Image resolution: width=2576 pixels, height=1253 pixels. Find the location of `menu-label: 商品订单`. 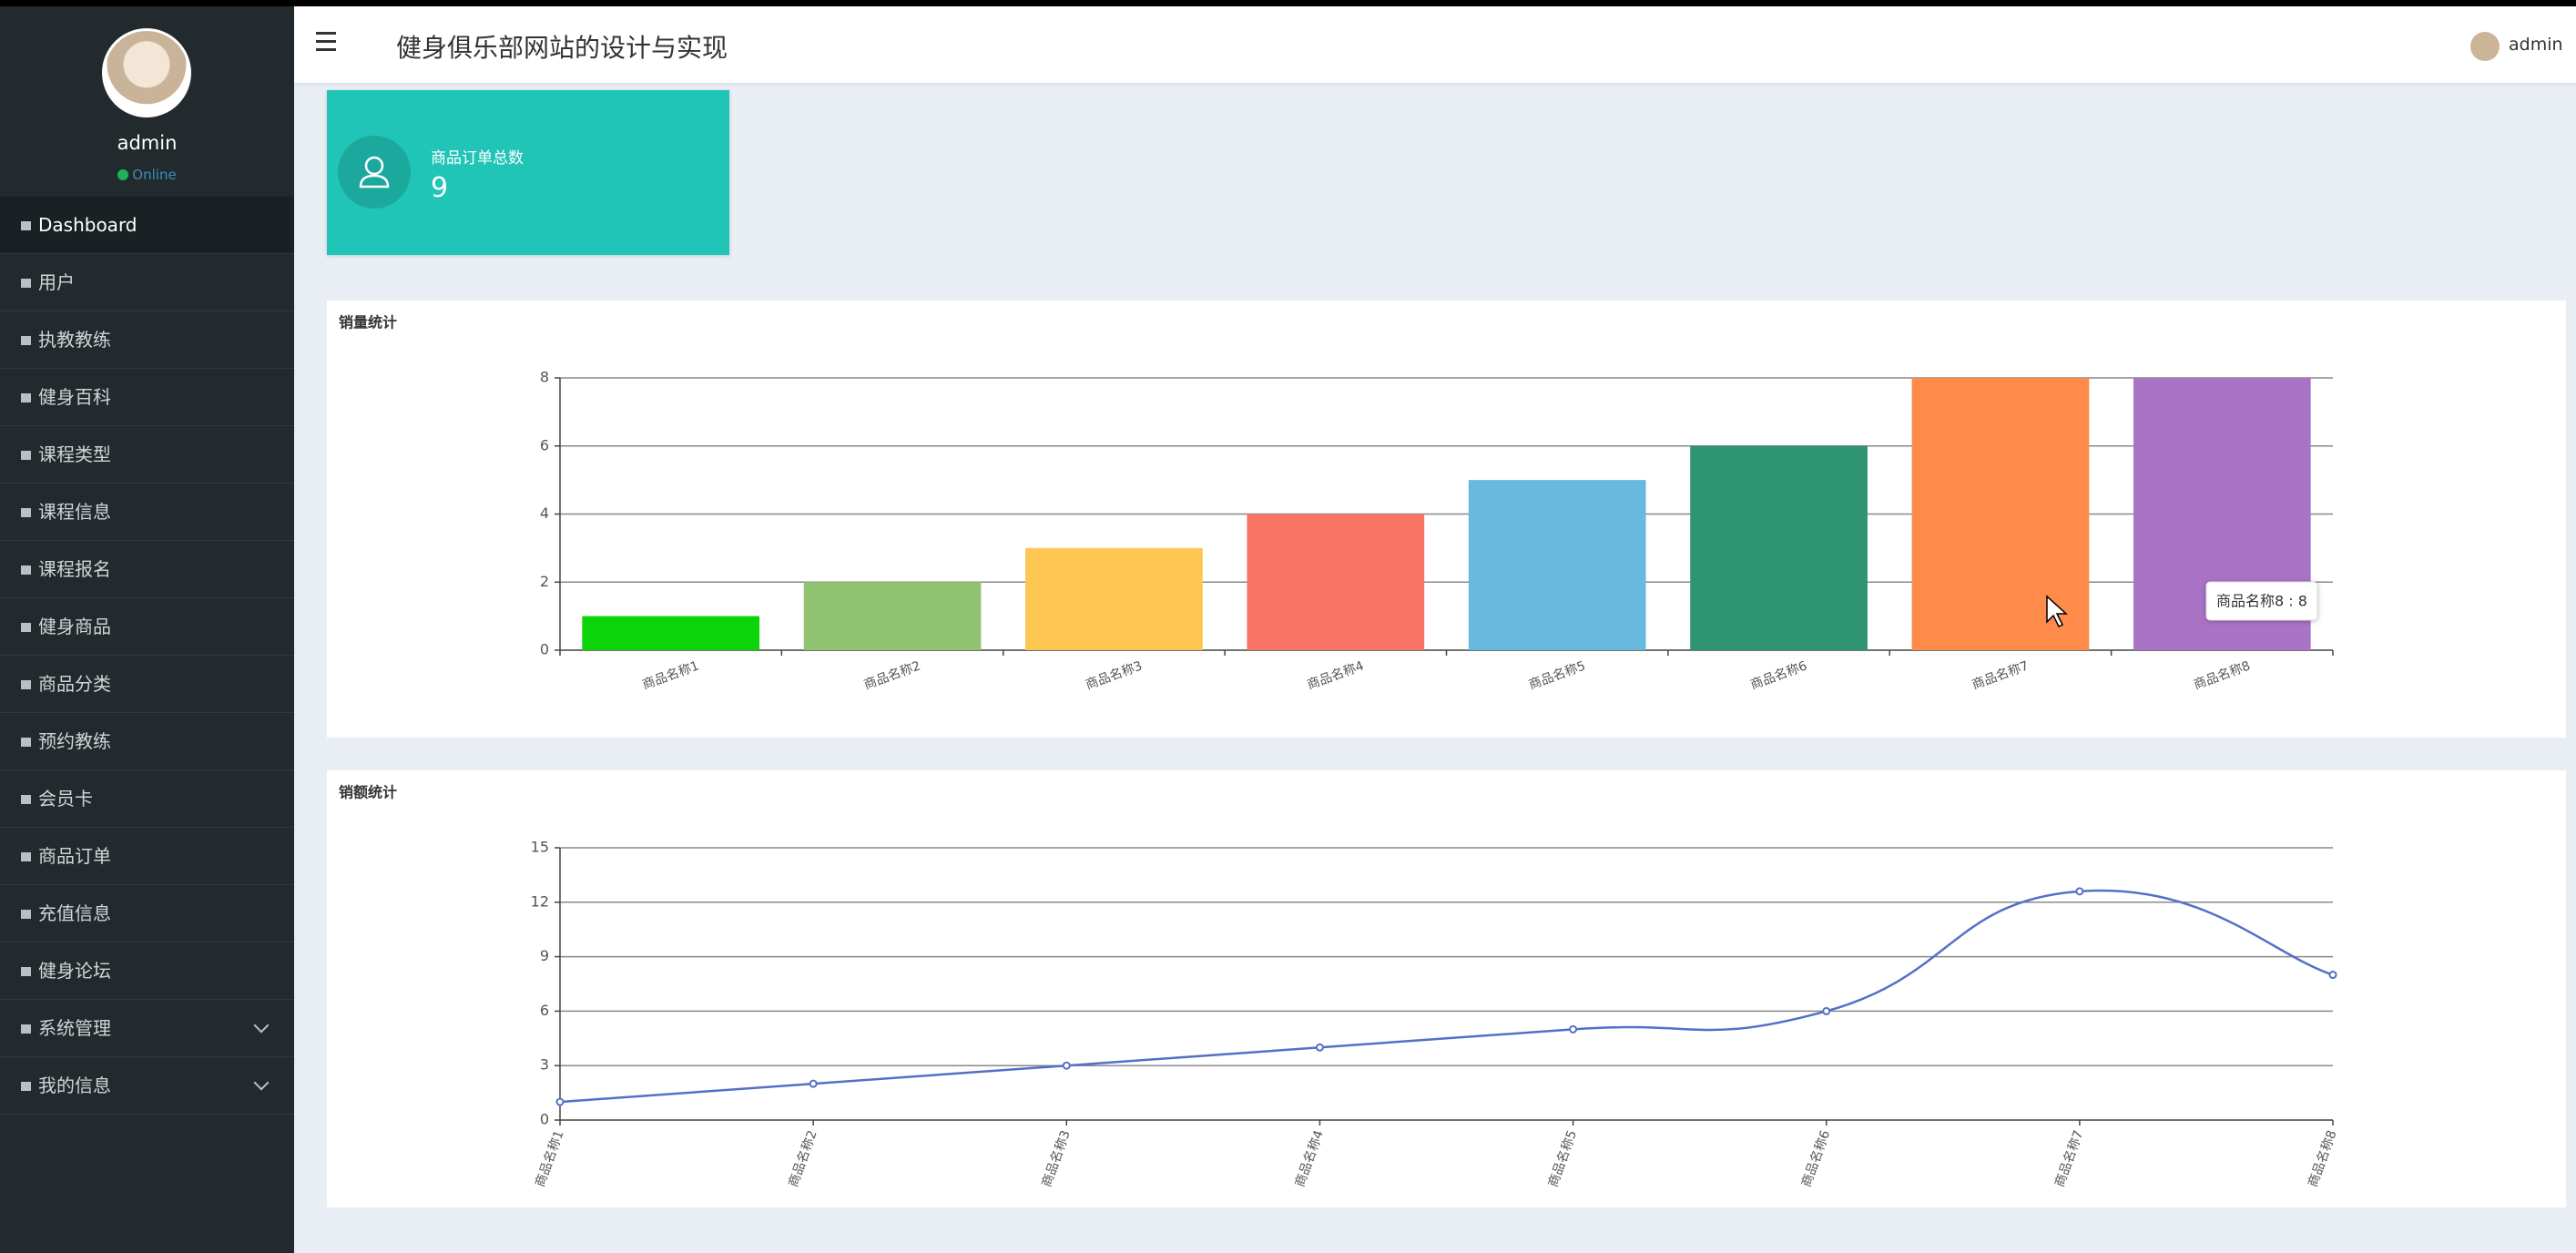

menu-label: 商品订单 is located at coordinates (74, 856).